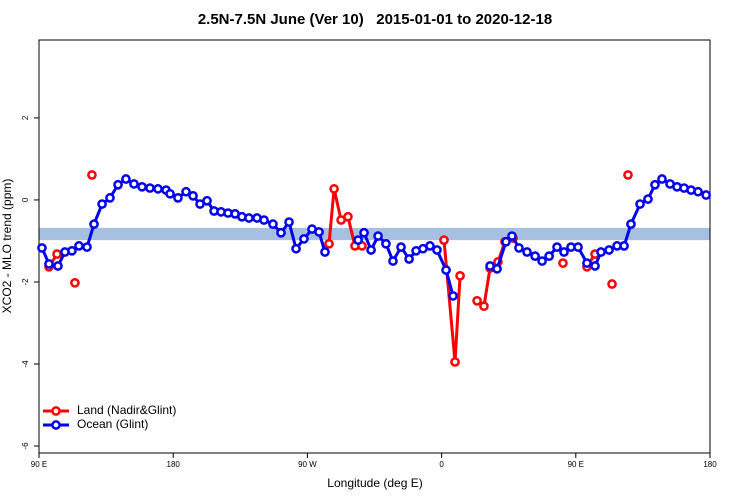 Image resolution: width=750 pixels, height=500 pixels. I want to click on y-axis-label: XCO2 - MLO trend (ppm), so click(7, 246).